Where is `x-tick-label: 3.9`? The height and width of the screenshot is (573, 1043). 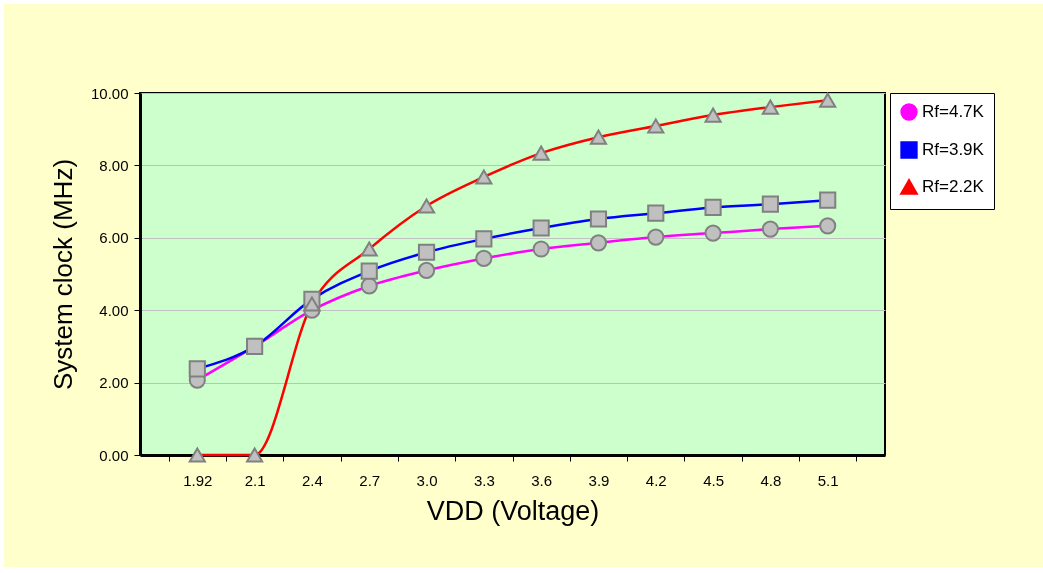
x-tick-label: 3.9 is located at coordinates (599, 480).